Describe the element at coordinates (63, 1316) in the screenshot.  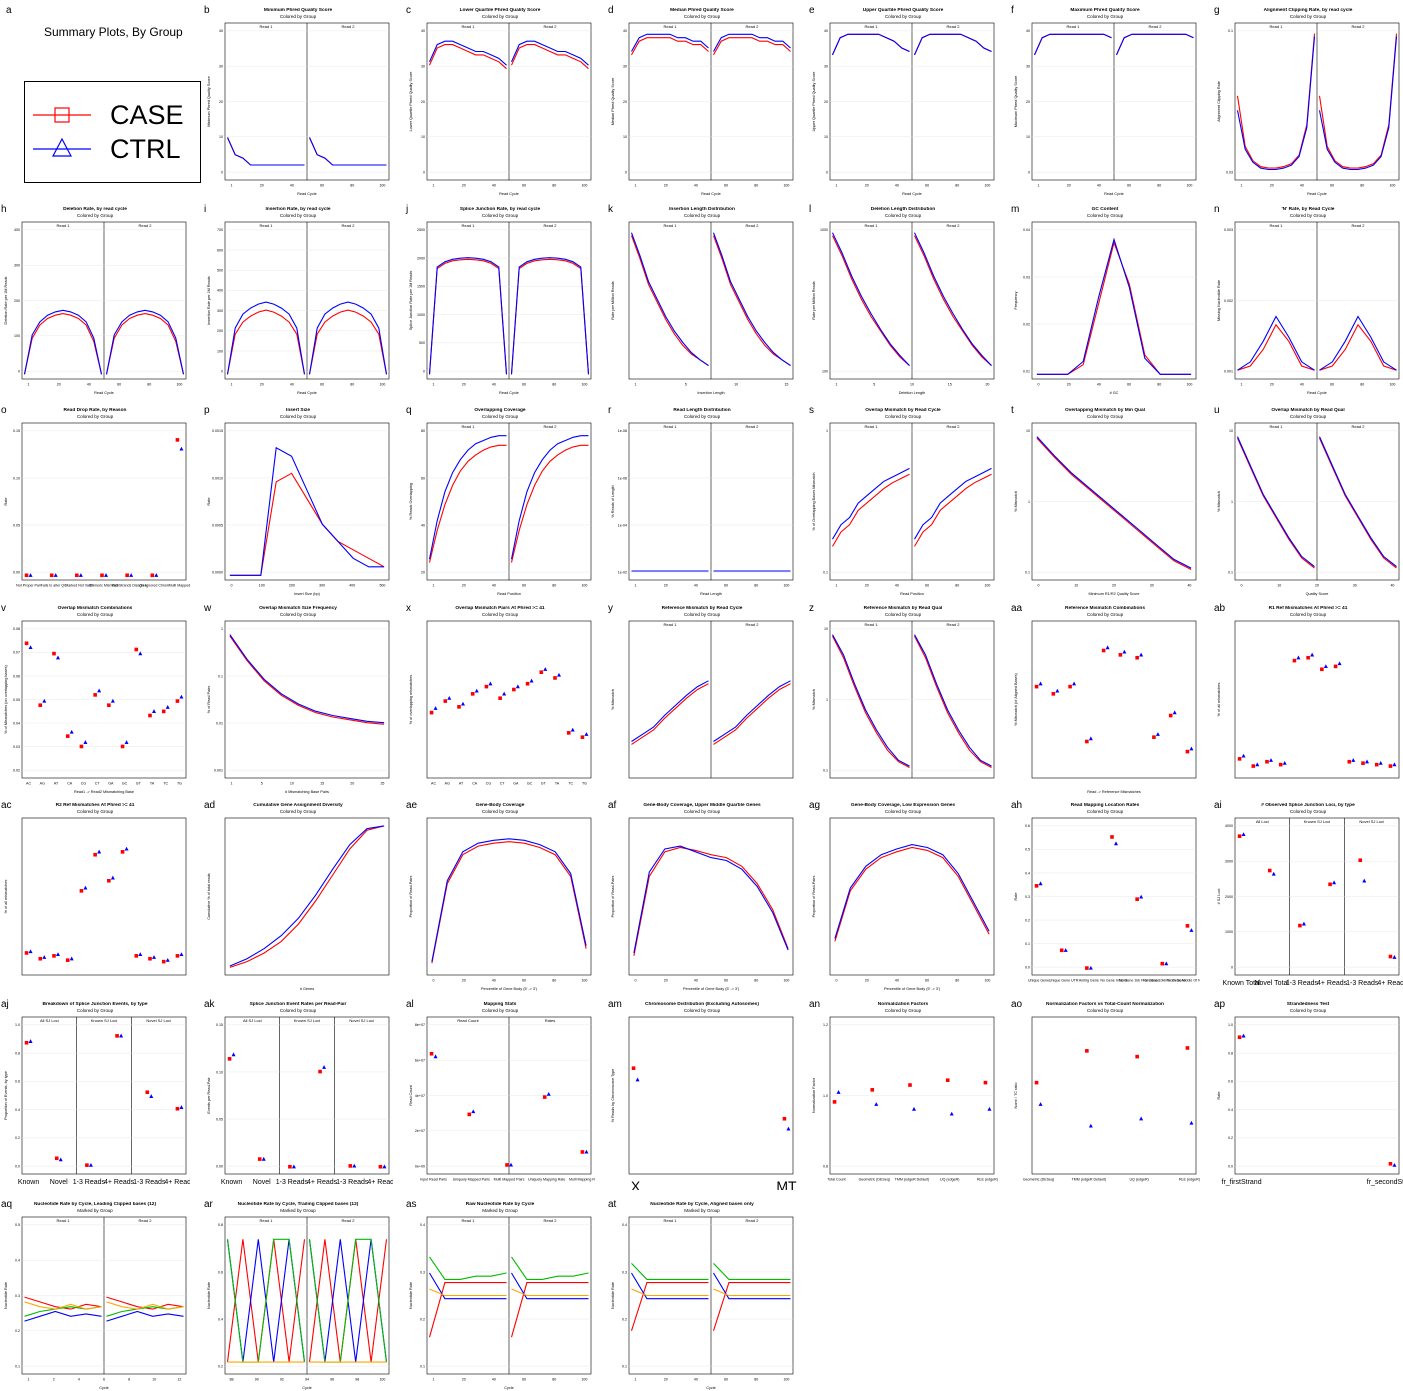
I see `series-line-c` at that location.